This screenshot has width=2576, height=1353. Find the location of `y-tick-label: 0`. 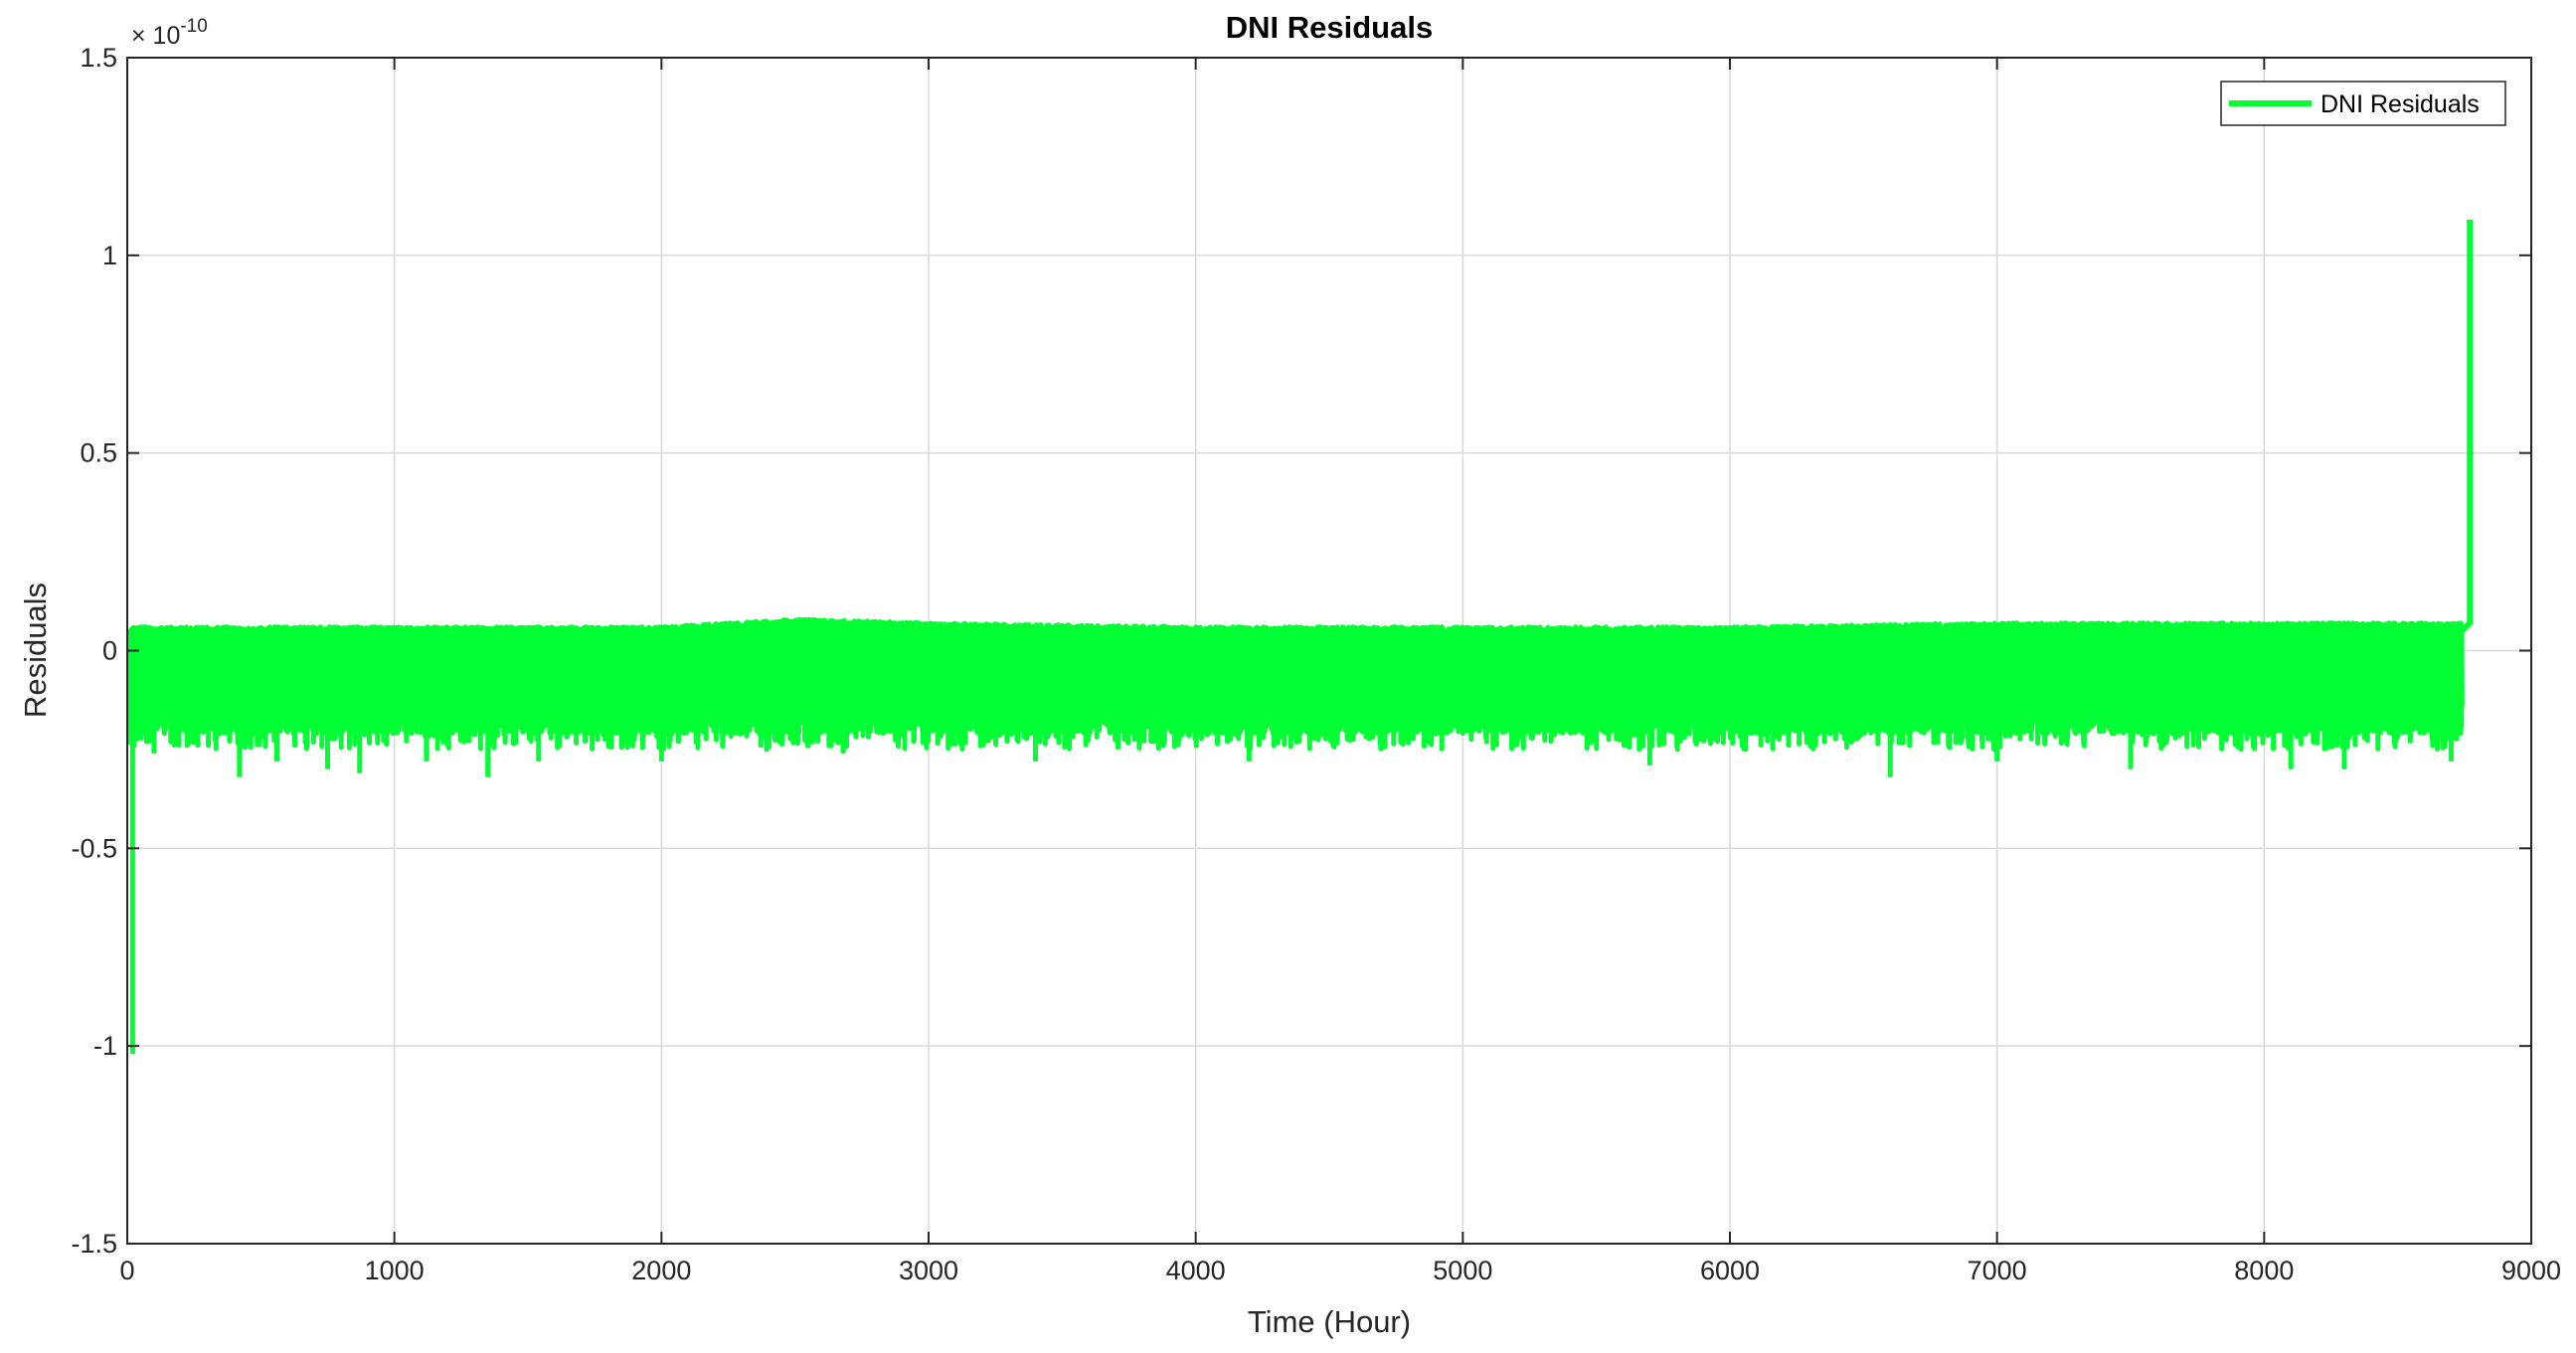

y-tick-label: 0 is located at coordinates (109, 651).